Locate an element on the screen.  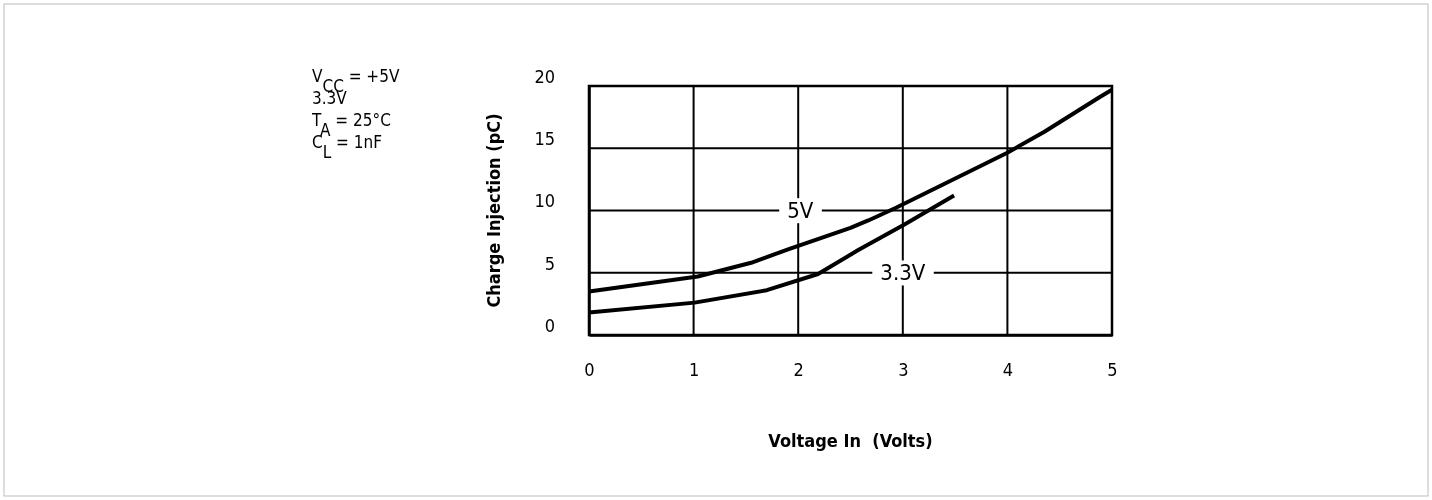
y-axis-title: Charge Injection (pC) is located at coordinates (493, 210).